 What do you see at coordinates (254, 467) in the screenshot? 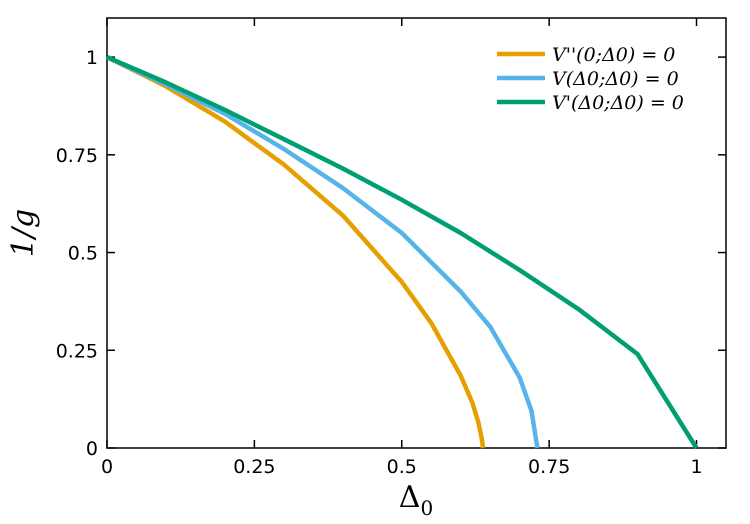
I see `x-tick-label: 0.25` at bounding box center [254, 467].